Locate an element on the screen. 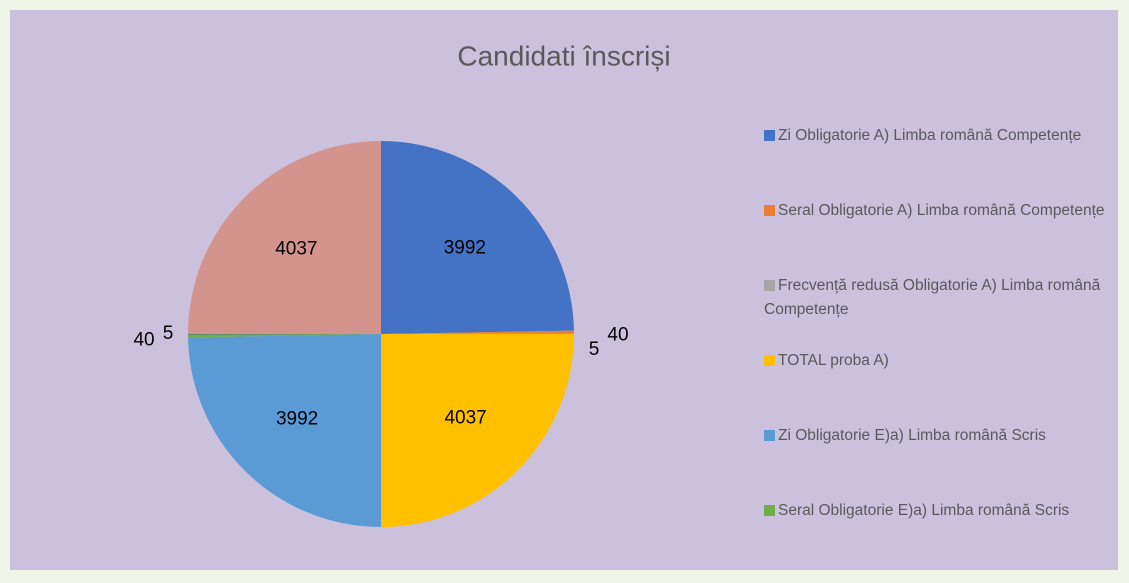 Image resolution: width=1129 pixels, height=583 pixels. chart-title: Candidati înscriși is located at coordinates (563, 55).